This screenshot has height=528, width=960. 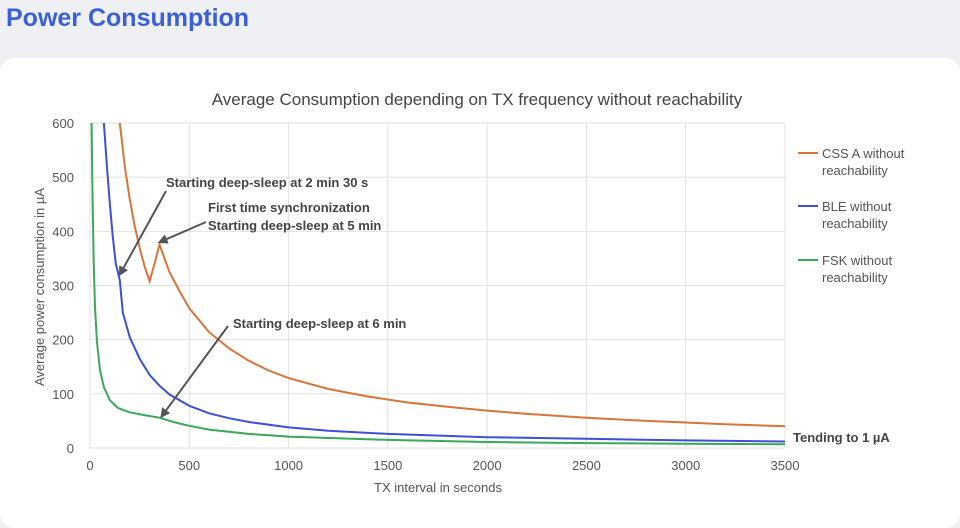 What do you see at coordinates (189, 465) in the screenshot?
I see `x-tick-label: 500` at bounding box center [189, 465].